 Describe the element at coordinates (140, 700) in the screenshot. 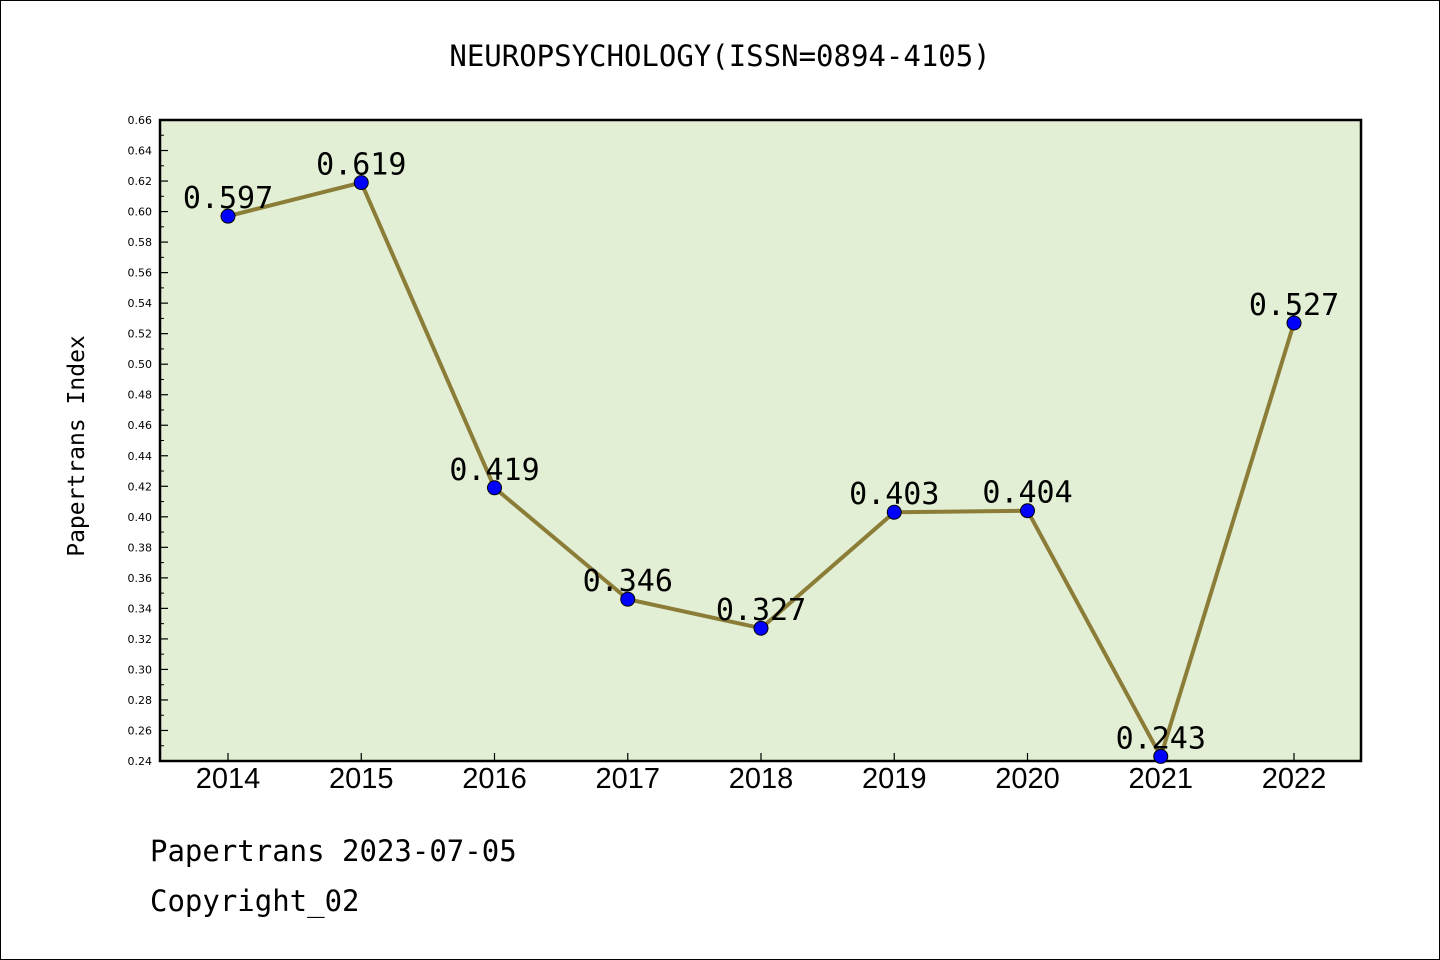

I see `y-tick-label: 0.28` at that location.